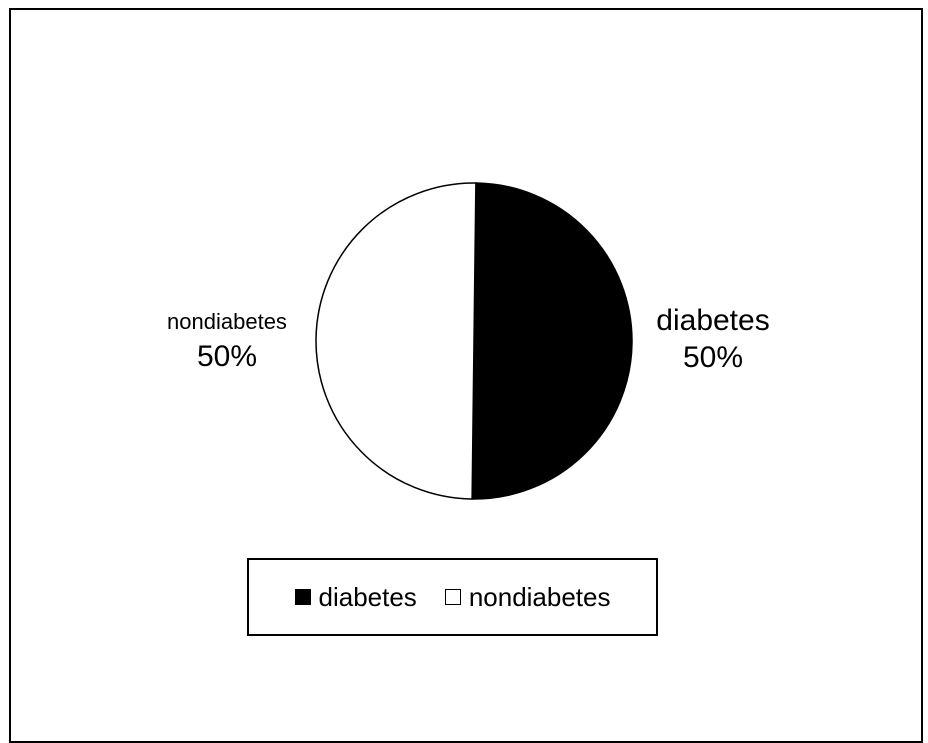  I want to click on data-label-nondiabetes-percent: 50%, so click(227, 357).